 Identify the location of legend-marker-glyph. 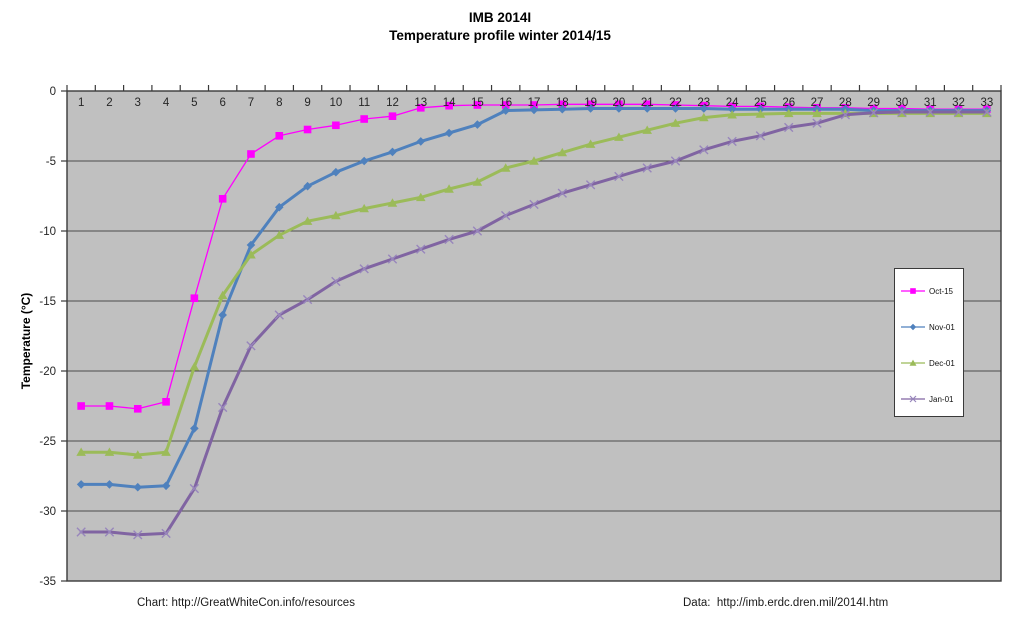
(913, 362).